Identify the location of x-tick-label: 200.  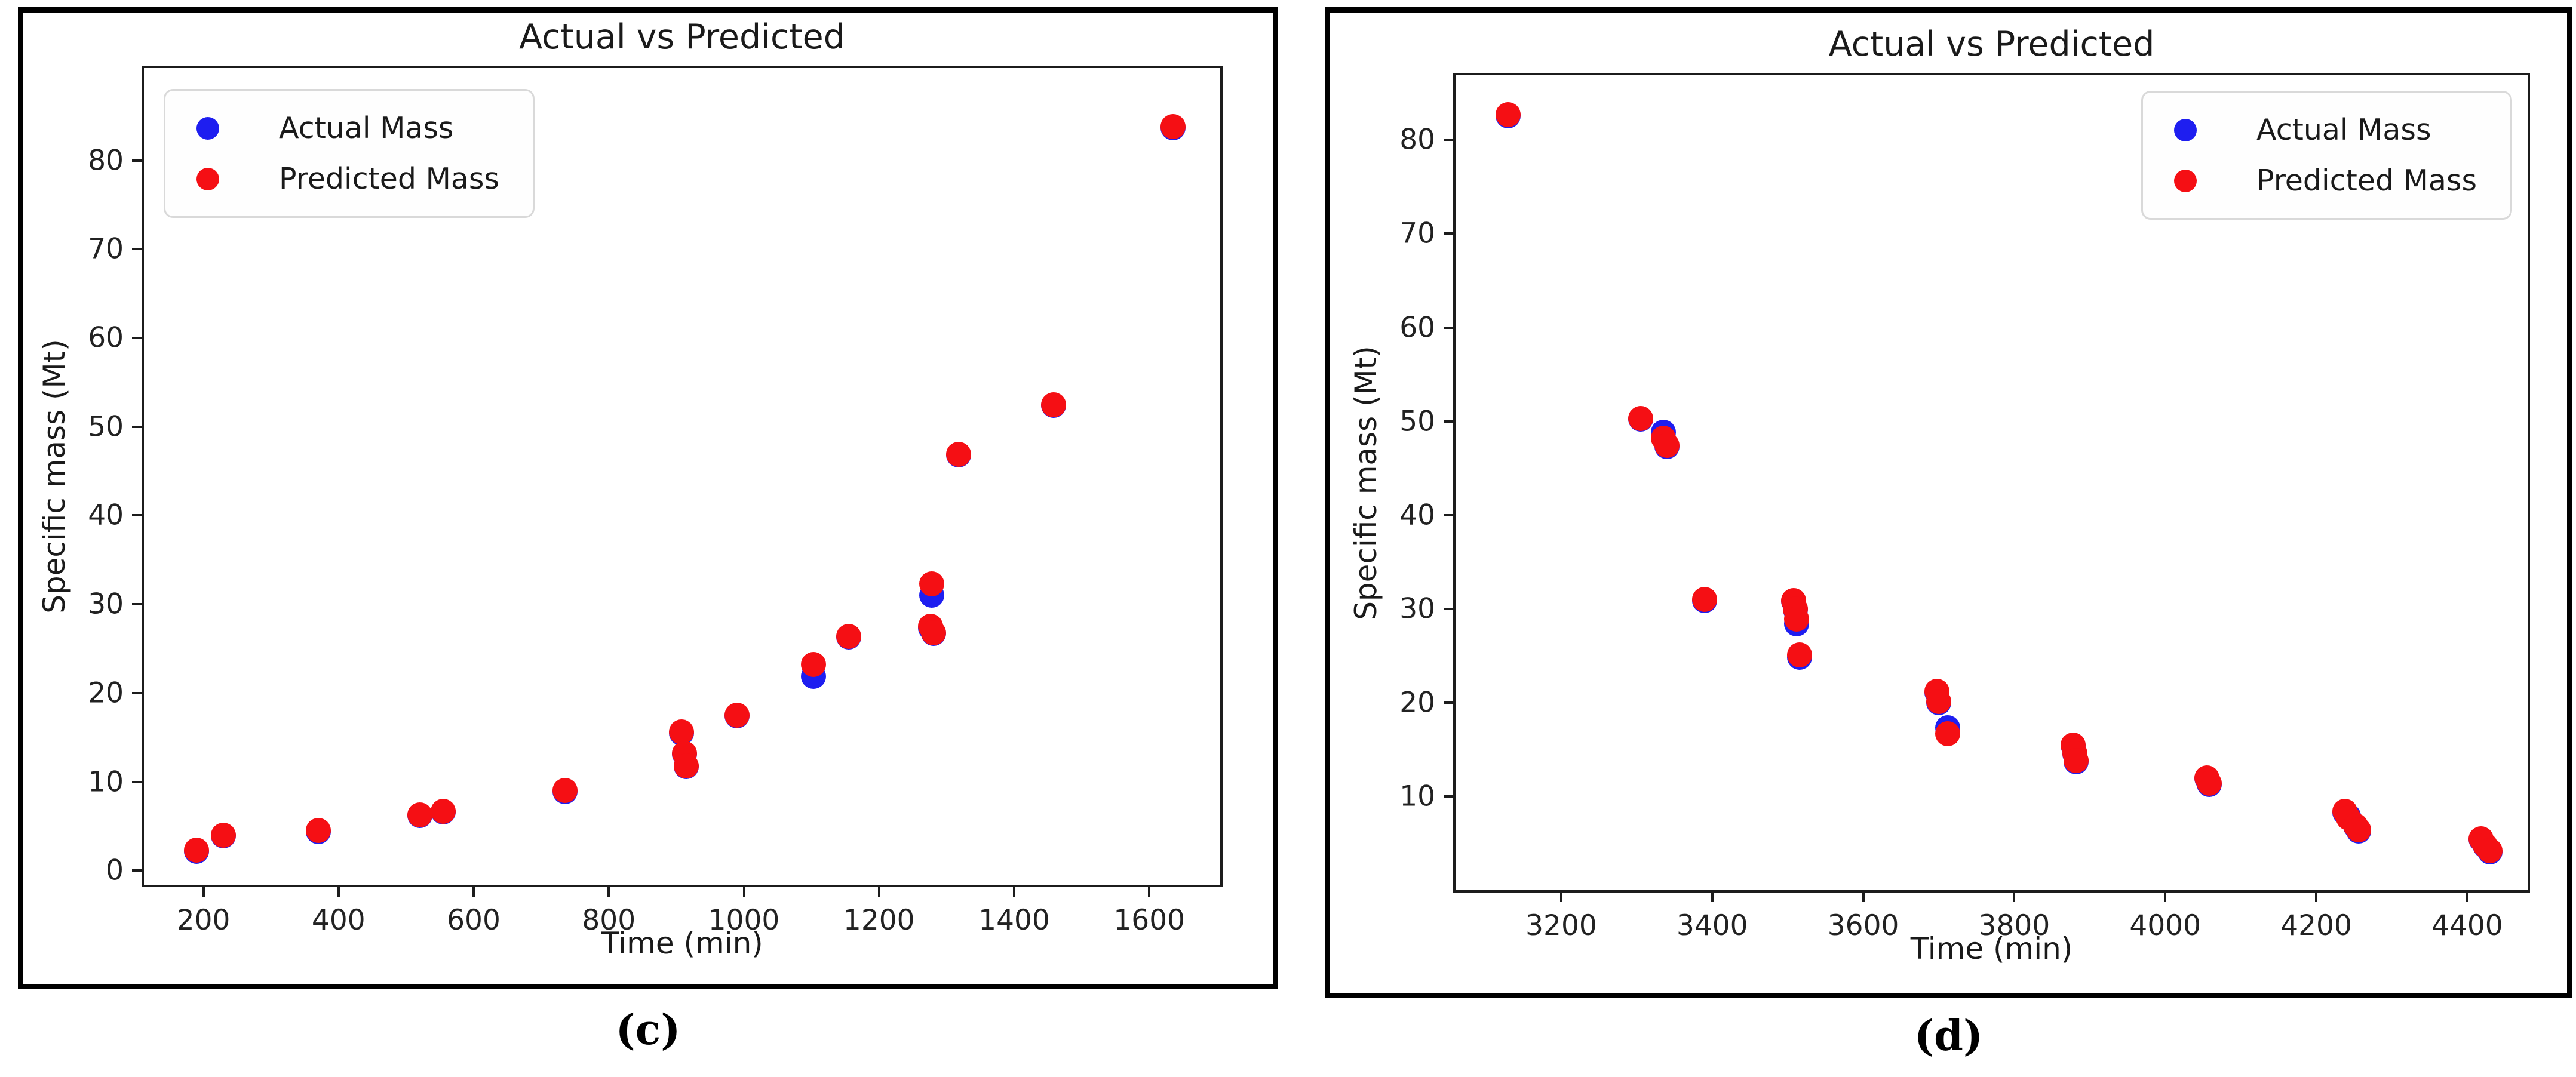
(203, 920).